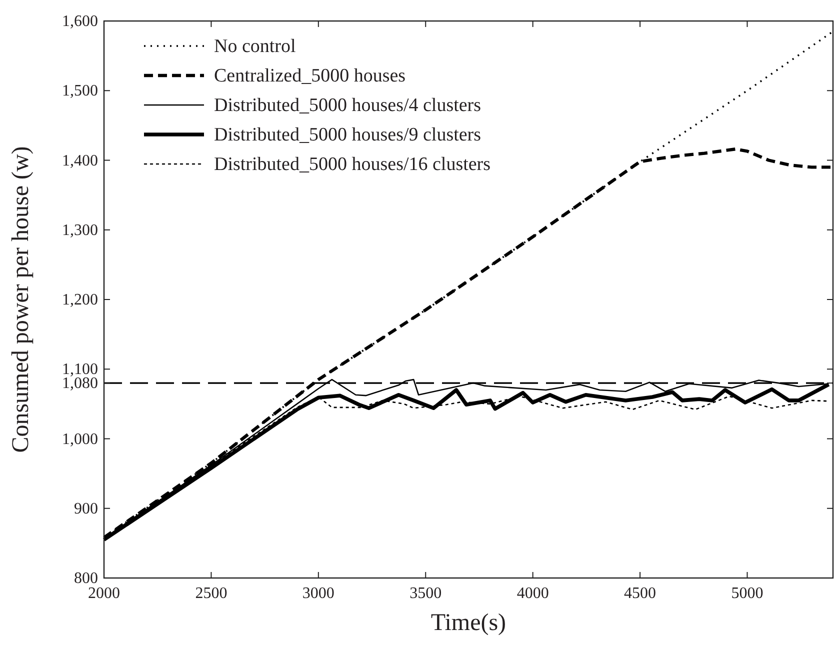 The width and height of the screenshot is (835, 648). I want to click on y-tick-label: 1,500, so click(80, 91).